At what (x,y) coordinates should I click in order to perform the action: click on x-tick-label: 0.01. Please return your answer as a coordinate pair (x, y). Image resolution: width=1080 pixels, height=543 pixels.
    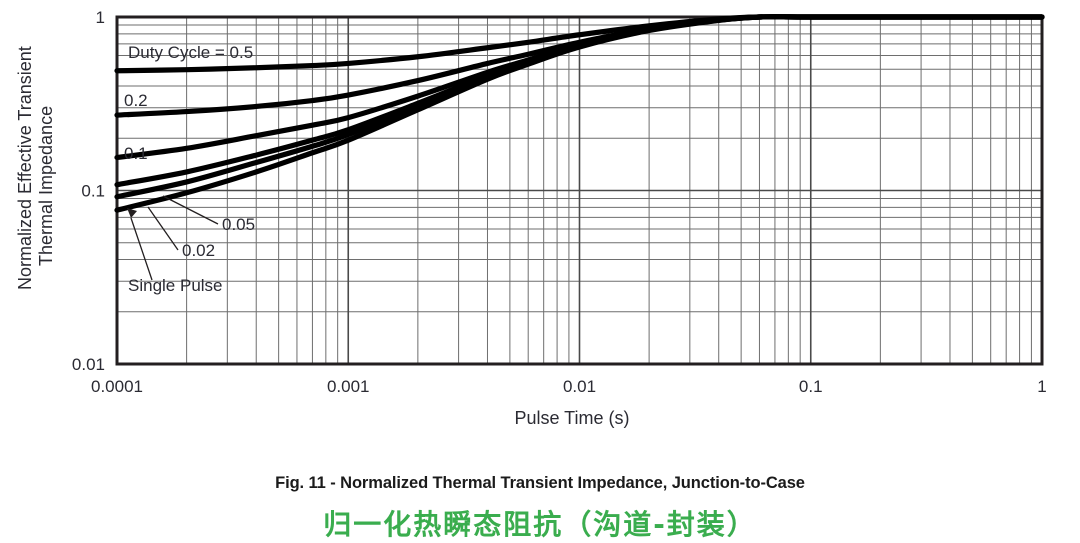
    Looking at the image, I should click on (579, 386).